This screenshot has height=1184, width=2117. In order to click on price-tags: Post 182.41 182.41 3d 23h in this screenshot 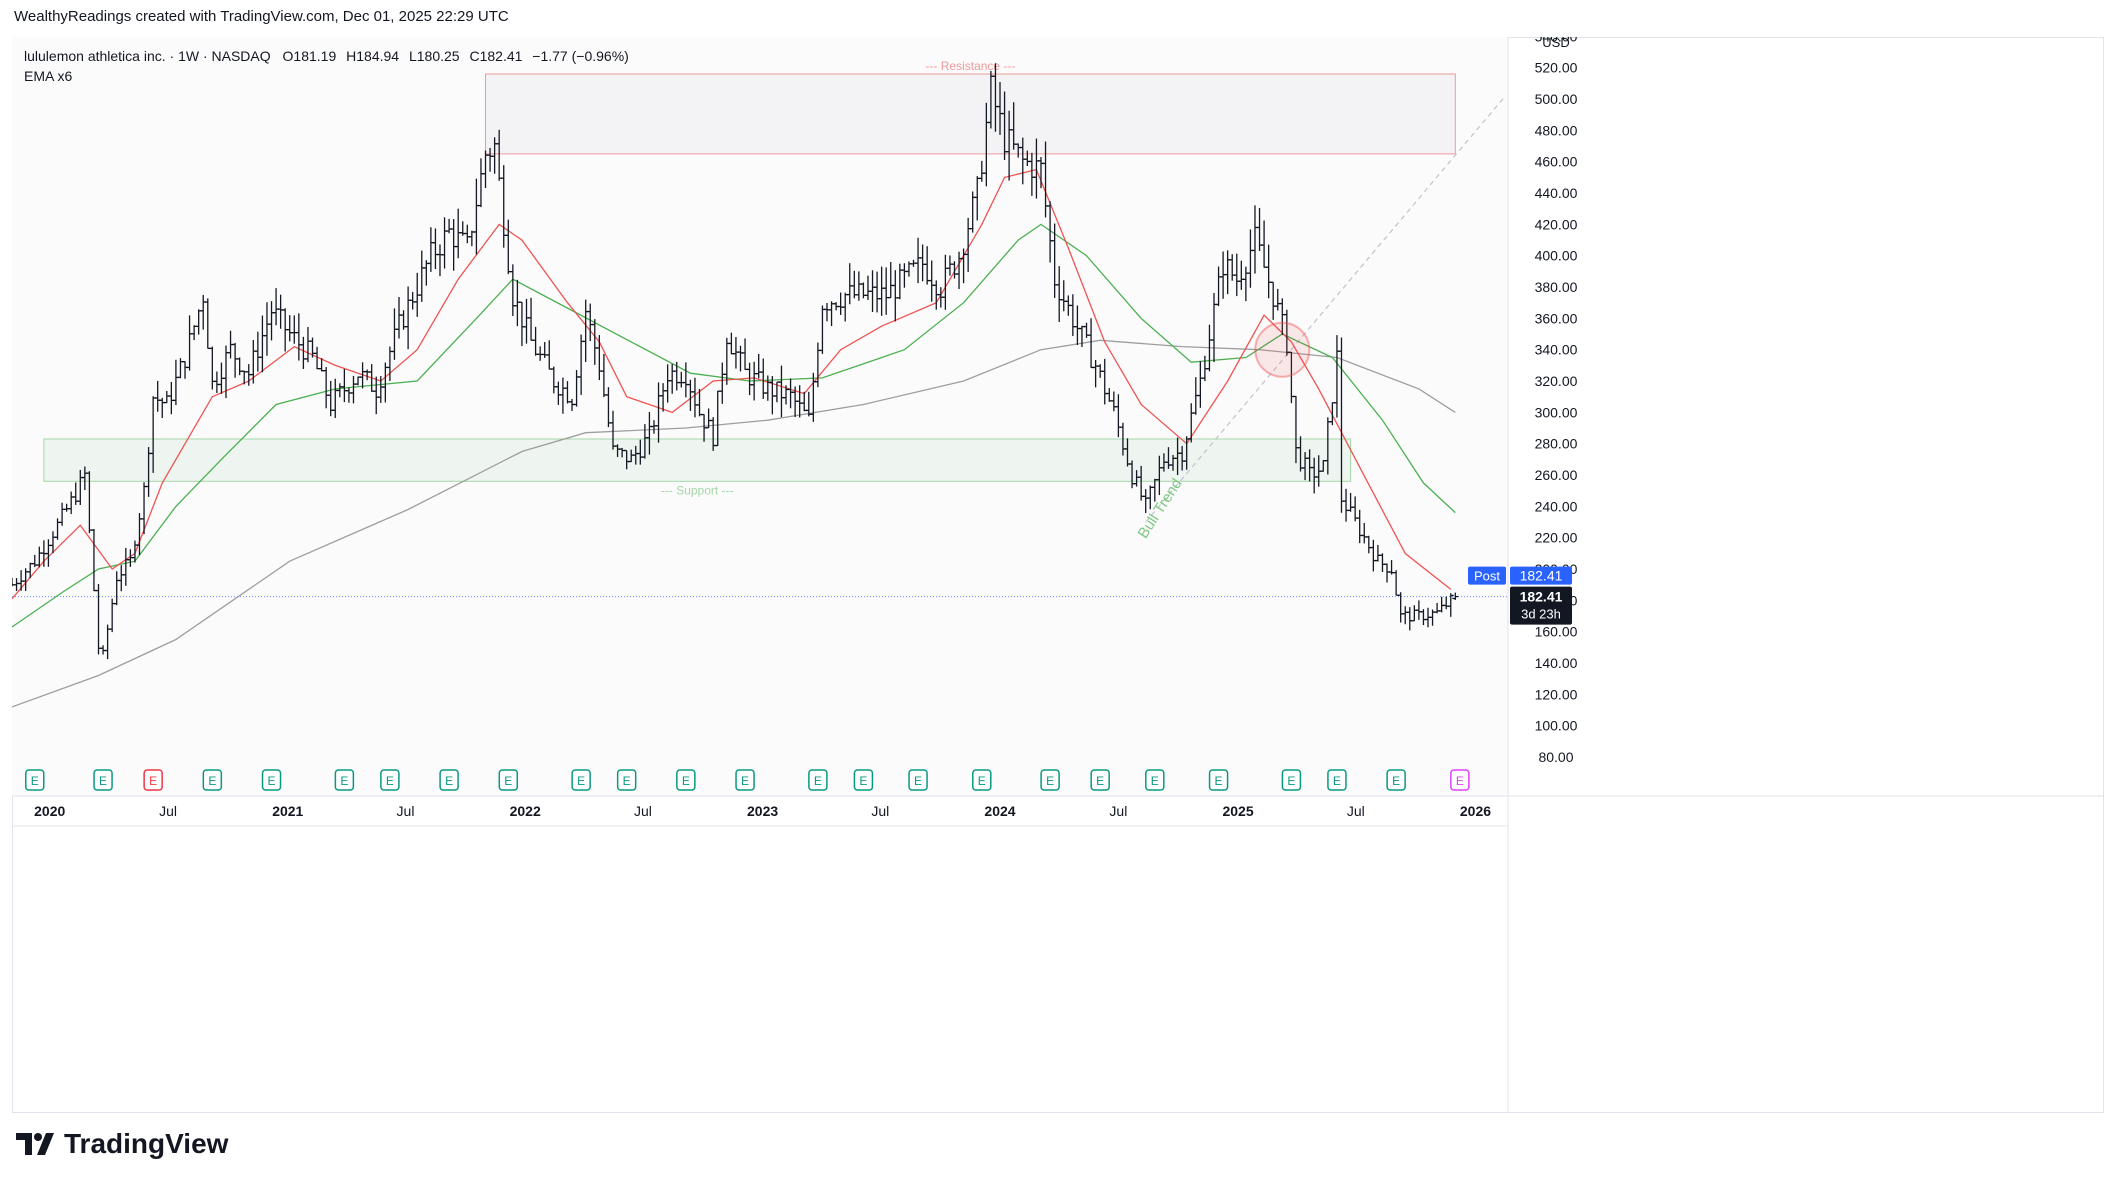, I will do `click(1520, 595)`.